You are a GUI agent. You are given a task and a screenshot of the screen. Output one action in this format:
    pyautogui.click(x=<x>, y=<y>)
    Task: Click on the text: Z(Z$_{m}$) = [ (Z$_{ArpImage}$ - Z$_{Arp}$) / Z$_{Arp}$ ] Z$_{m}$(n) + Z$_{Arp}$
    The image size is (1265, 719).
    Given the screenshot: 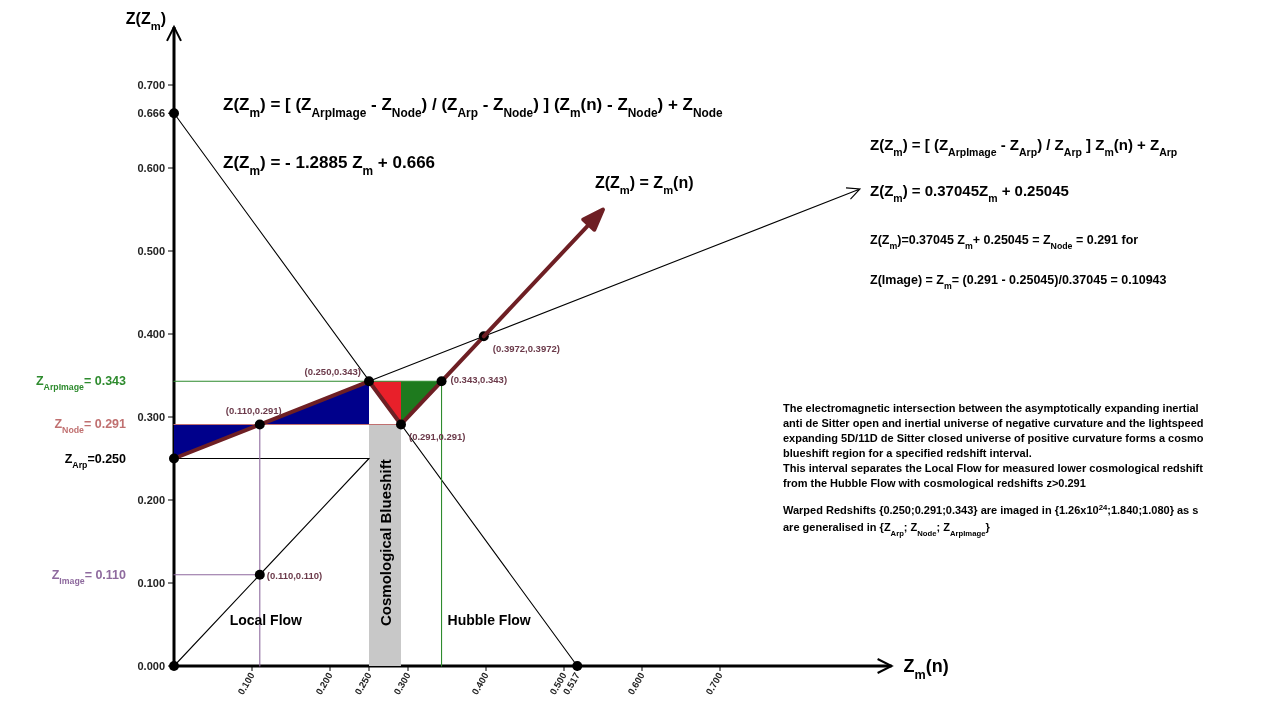 What is the action you would take?
    pyautogui.click(x=1024, y=147)
    